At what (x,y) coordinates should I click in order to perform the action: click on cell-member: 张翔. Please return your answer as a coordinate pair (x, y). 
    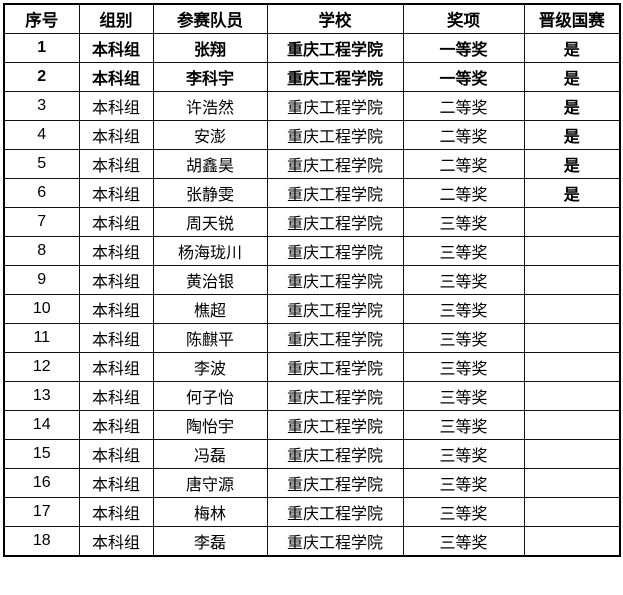
    Looking at the image, I should click on (210, 48).